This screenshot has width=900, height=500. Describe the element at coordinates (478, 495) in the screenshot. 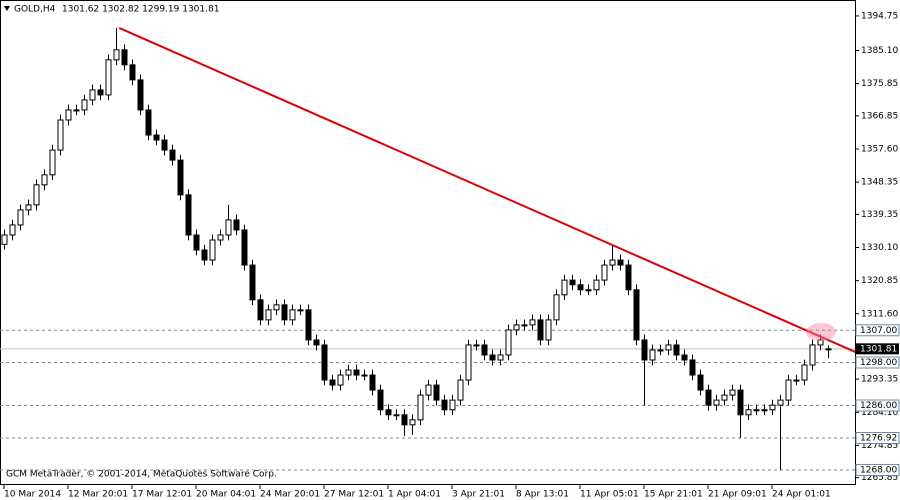

I see `x-tick-label: 3 Apr 21:01` at that location.